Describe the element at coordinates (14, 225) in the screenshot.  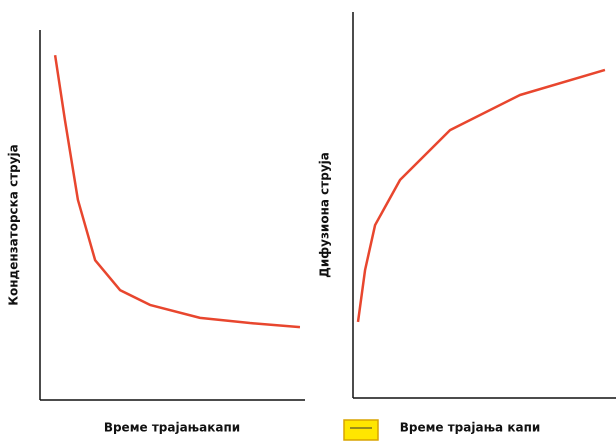
I see `y-axis-label: Кондензаторска струја` at that location.